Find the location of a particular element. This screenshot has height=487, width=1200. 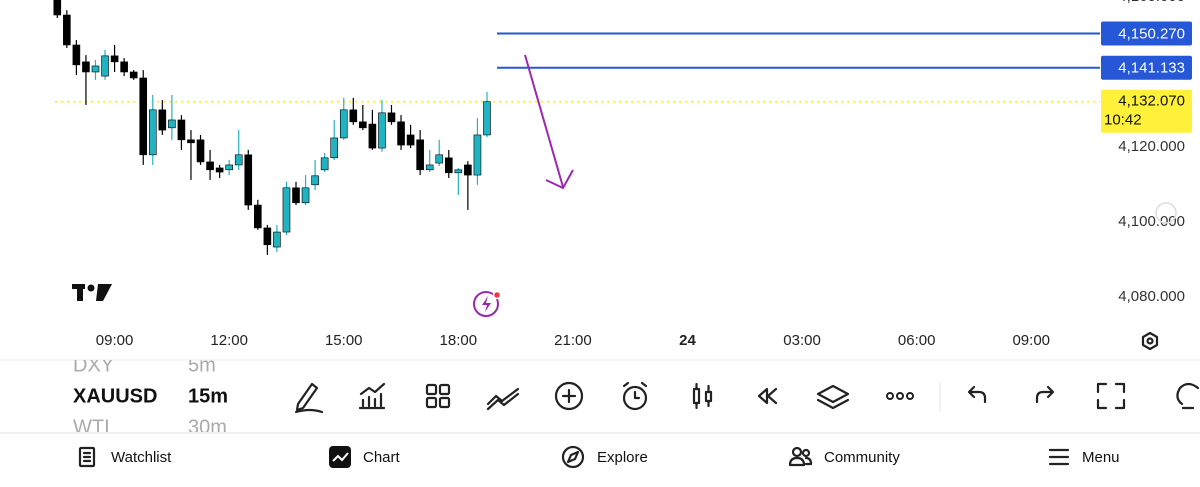

undo is located at coordinates (977, 394).